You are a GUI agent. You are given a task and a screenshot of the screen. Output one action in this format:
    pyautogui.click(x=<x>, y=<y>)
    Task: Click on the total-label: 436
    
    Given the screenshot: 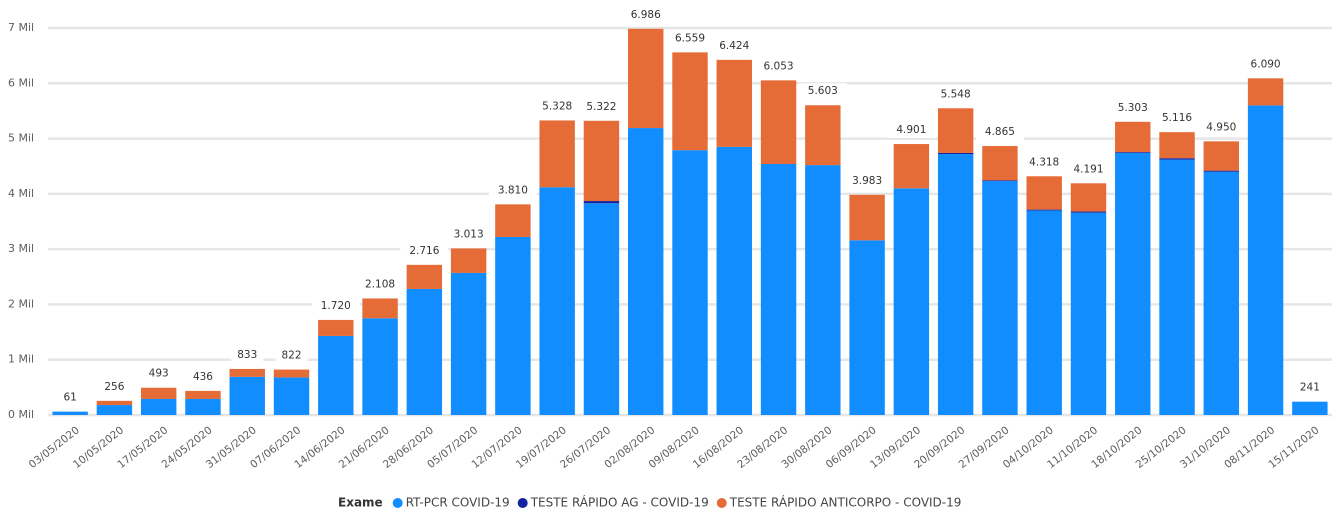 What is the action you would take?
    pyautogui.click(x=203, y=377)
    